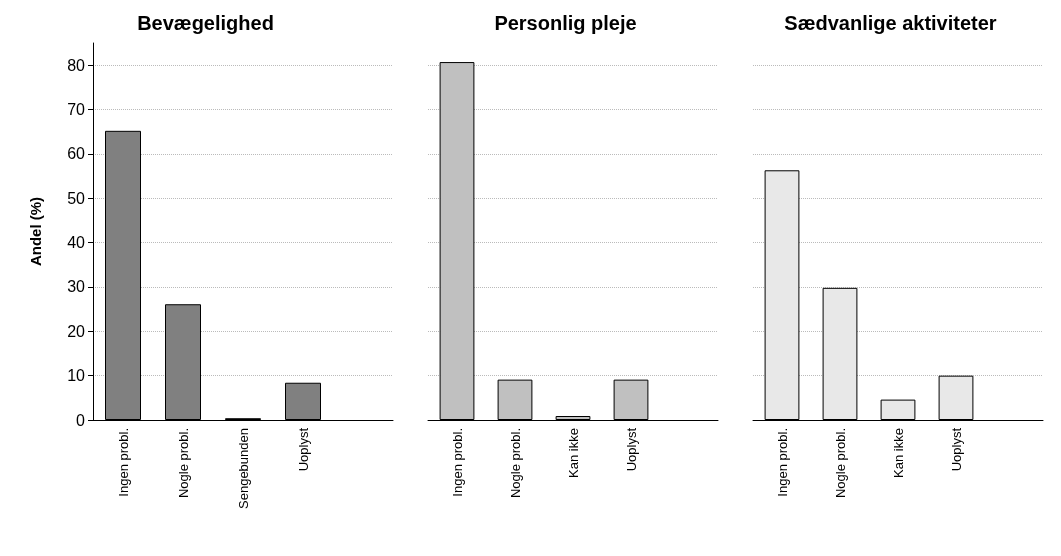  I want to click on chart-title: Personlig pleje, so click(565, 23).